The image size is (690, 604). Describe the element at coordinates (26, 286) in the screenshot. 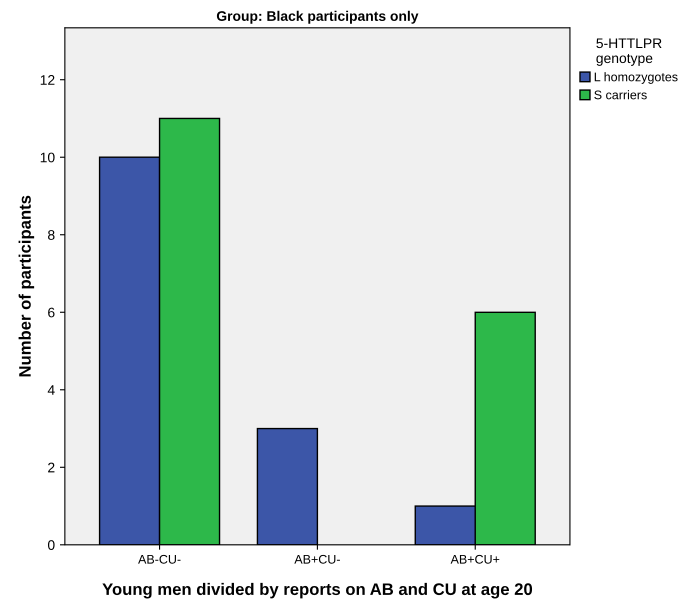

I see `y-axis-title: Number of participants` at that location.